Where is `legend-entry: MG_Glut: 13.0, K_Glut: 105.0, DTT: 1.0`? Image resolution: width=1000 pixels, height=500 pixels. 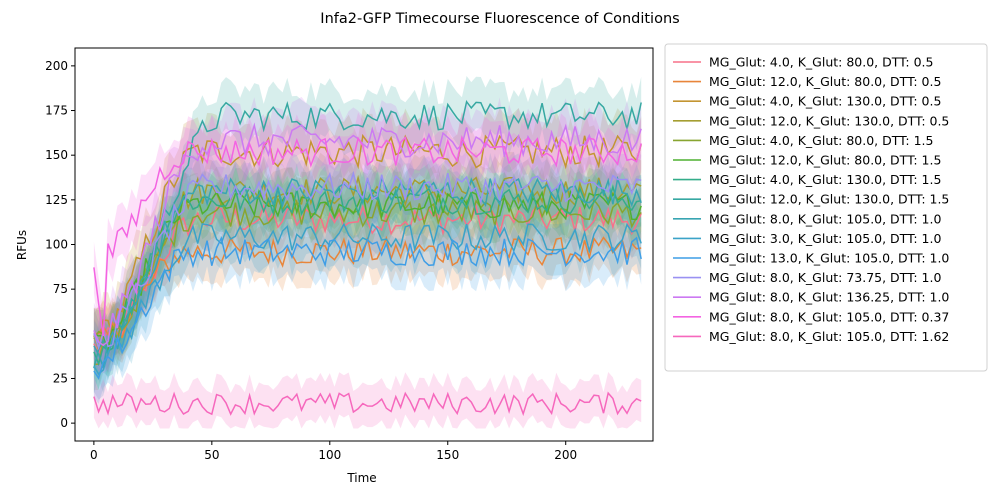
legend-entry: MG_Glut: 13.0, K_Glut: 105.0, DTT: 1.0 is located at coordinates (829, 258).